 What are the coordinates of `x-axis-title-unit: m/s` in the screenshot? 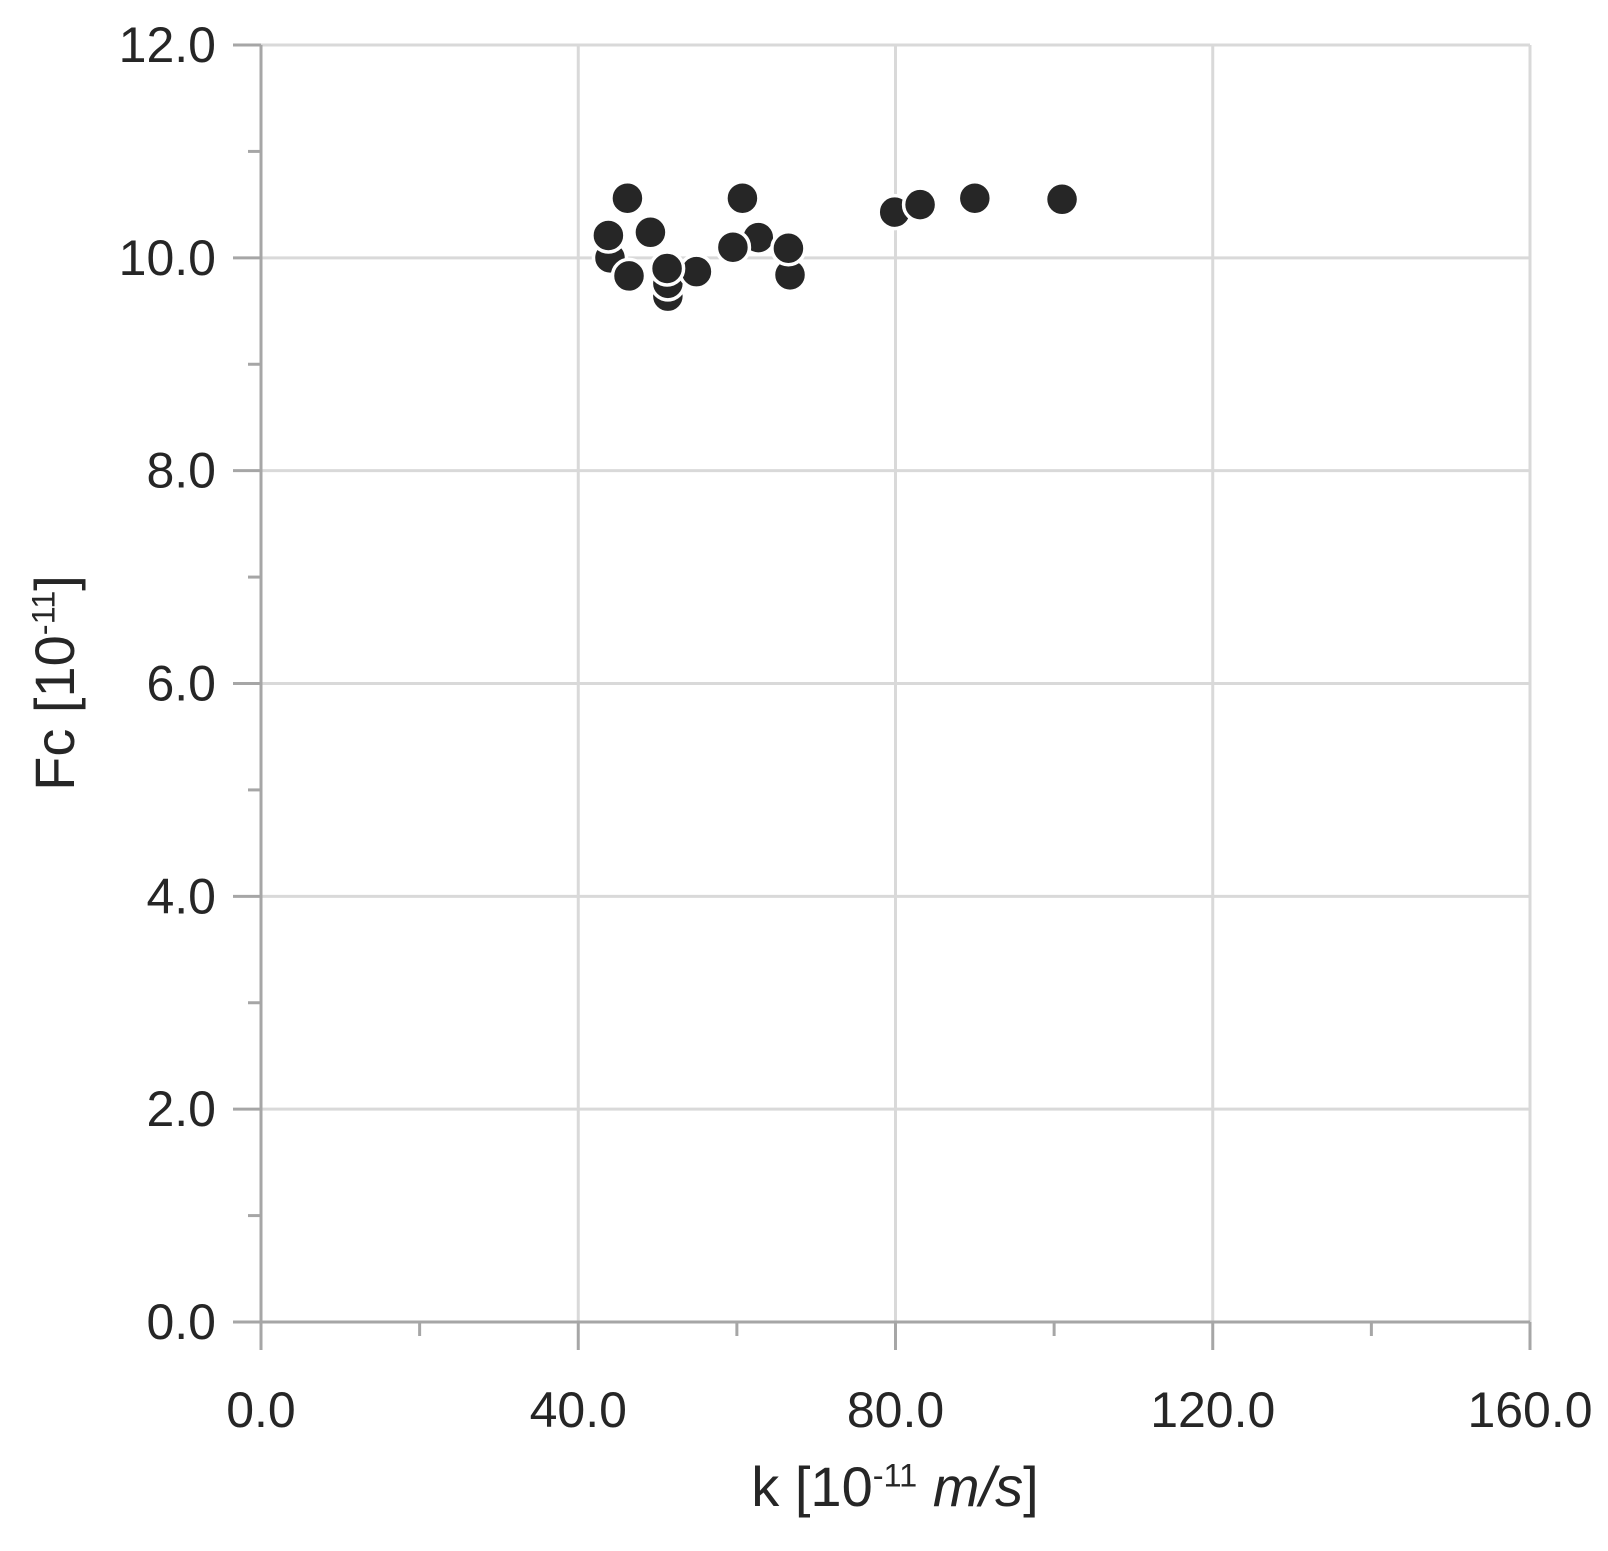 It's located at (978, 1486).